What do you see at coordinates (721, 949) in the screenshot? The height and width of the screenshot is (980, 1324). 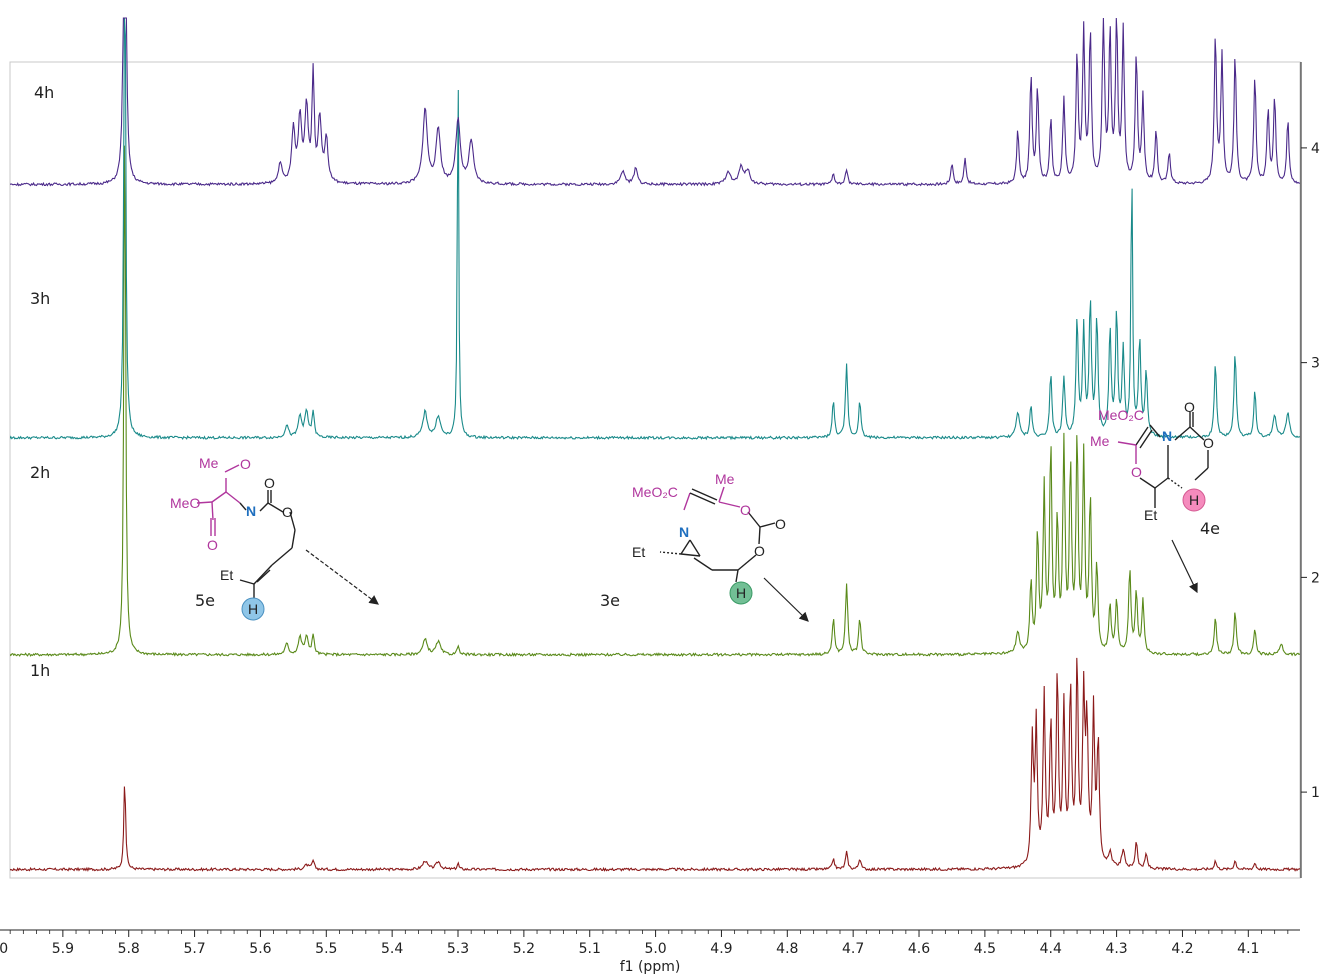 I see `x-tick-label: 4.9` at bounding box center [721, 949].